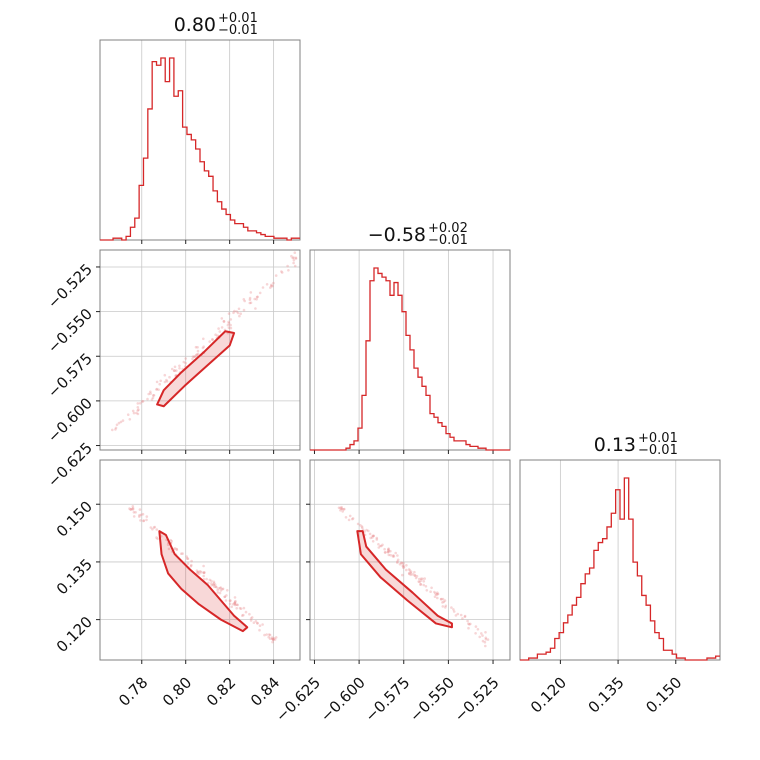 This screenshot has width=760, height=760. What do you see at coordinates (196, 369) in the screenshot?
I see `contour-line` at bounding box center [196, 369].